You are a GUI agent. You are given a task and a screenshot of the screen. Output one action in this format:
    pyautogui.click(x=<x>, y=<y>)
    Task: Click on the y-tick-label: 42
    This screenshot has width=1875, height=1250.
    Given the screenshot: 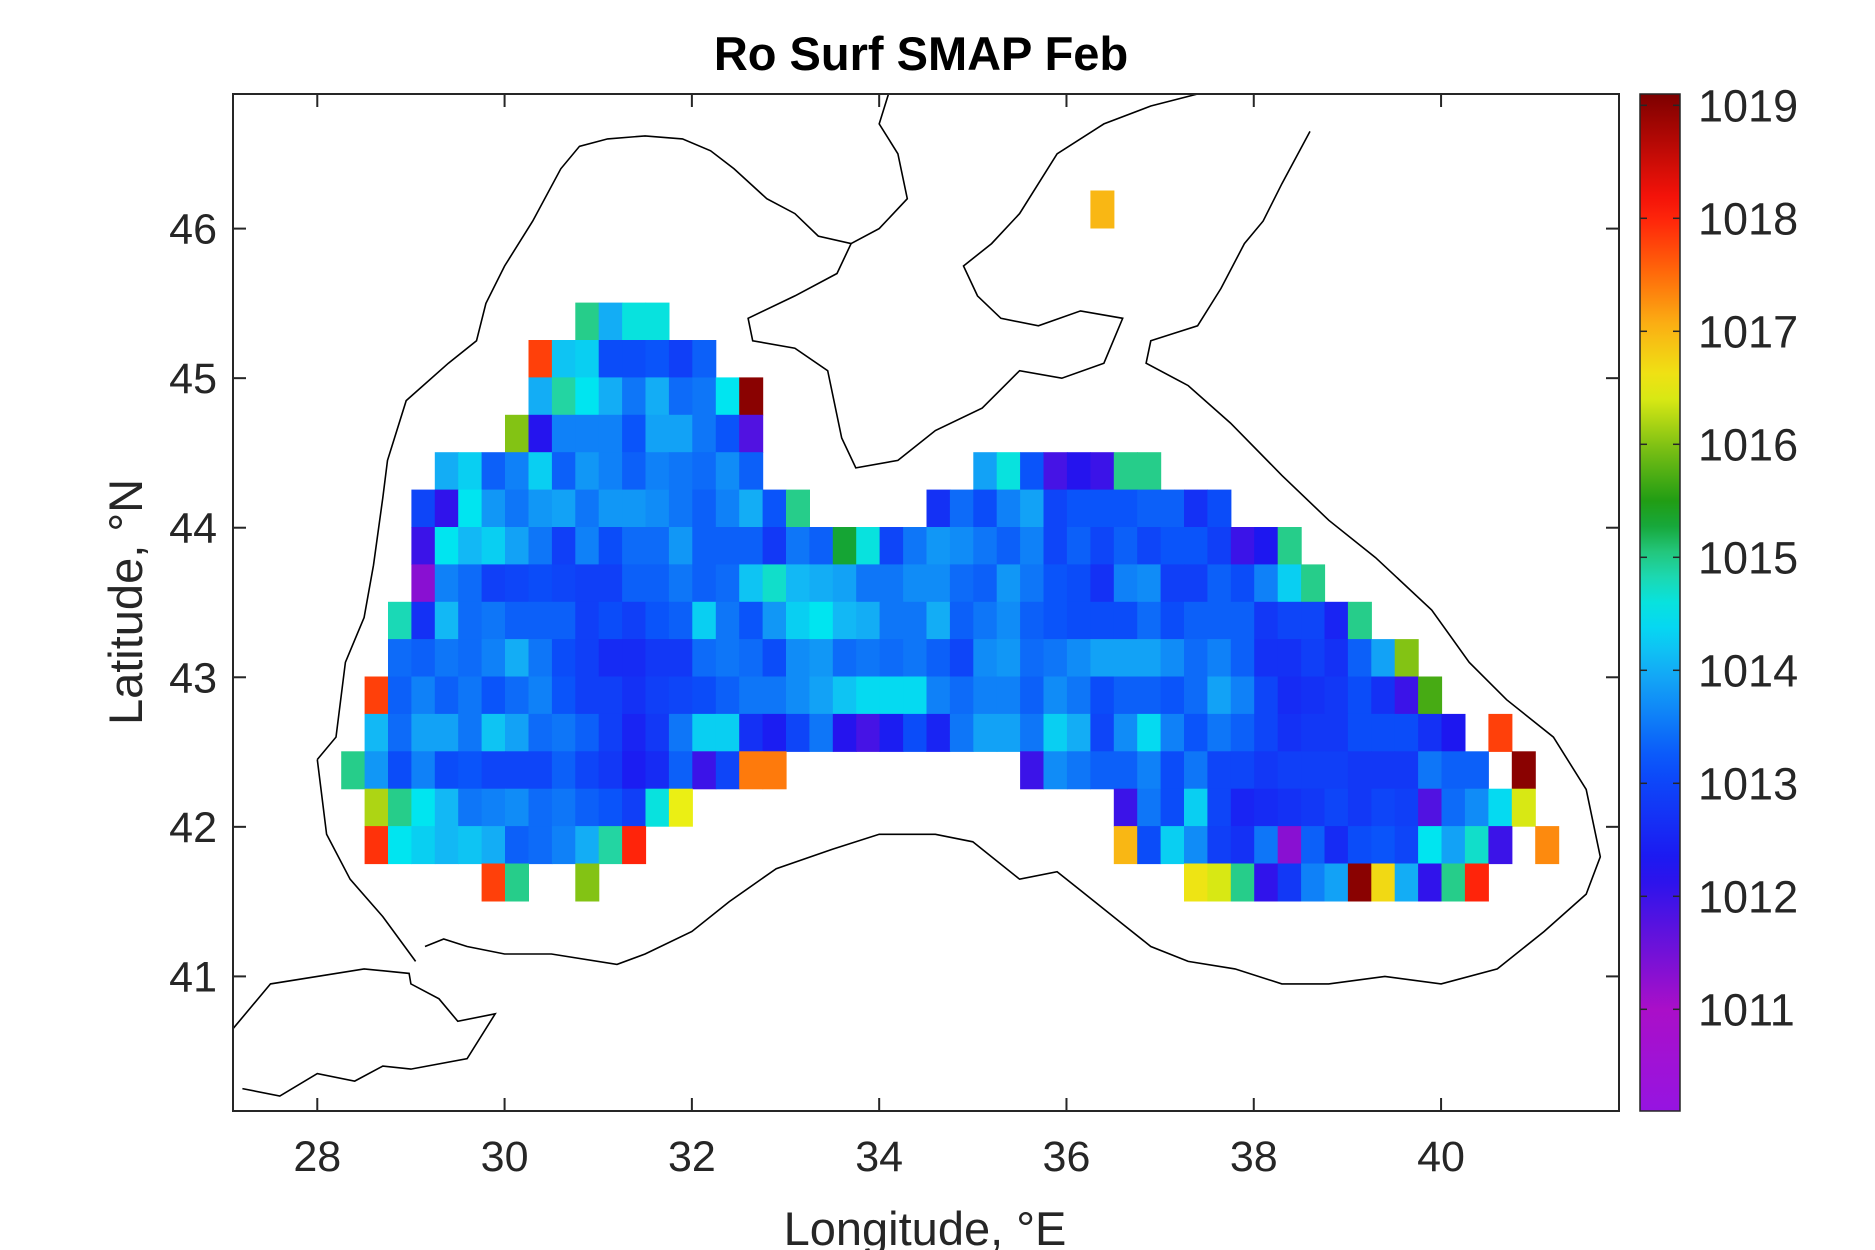 What is the action you would take?
    pyautogui.click(x=193, y=828)
    